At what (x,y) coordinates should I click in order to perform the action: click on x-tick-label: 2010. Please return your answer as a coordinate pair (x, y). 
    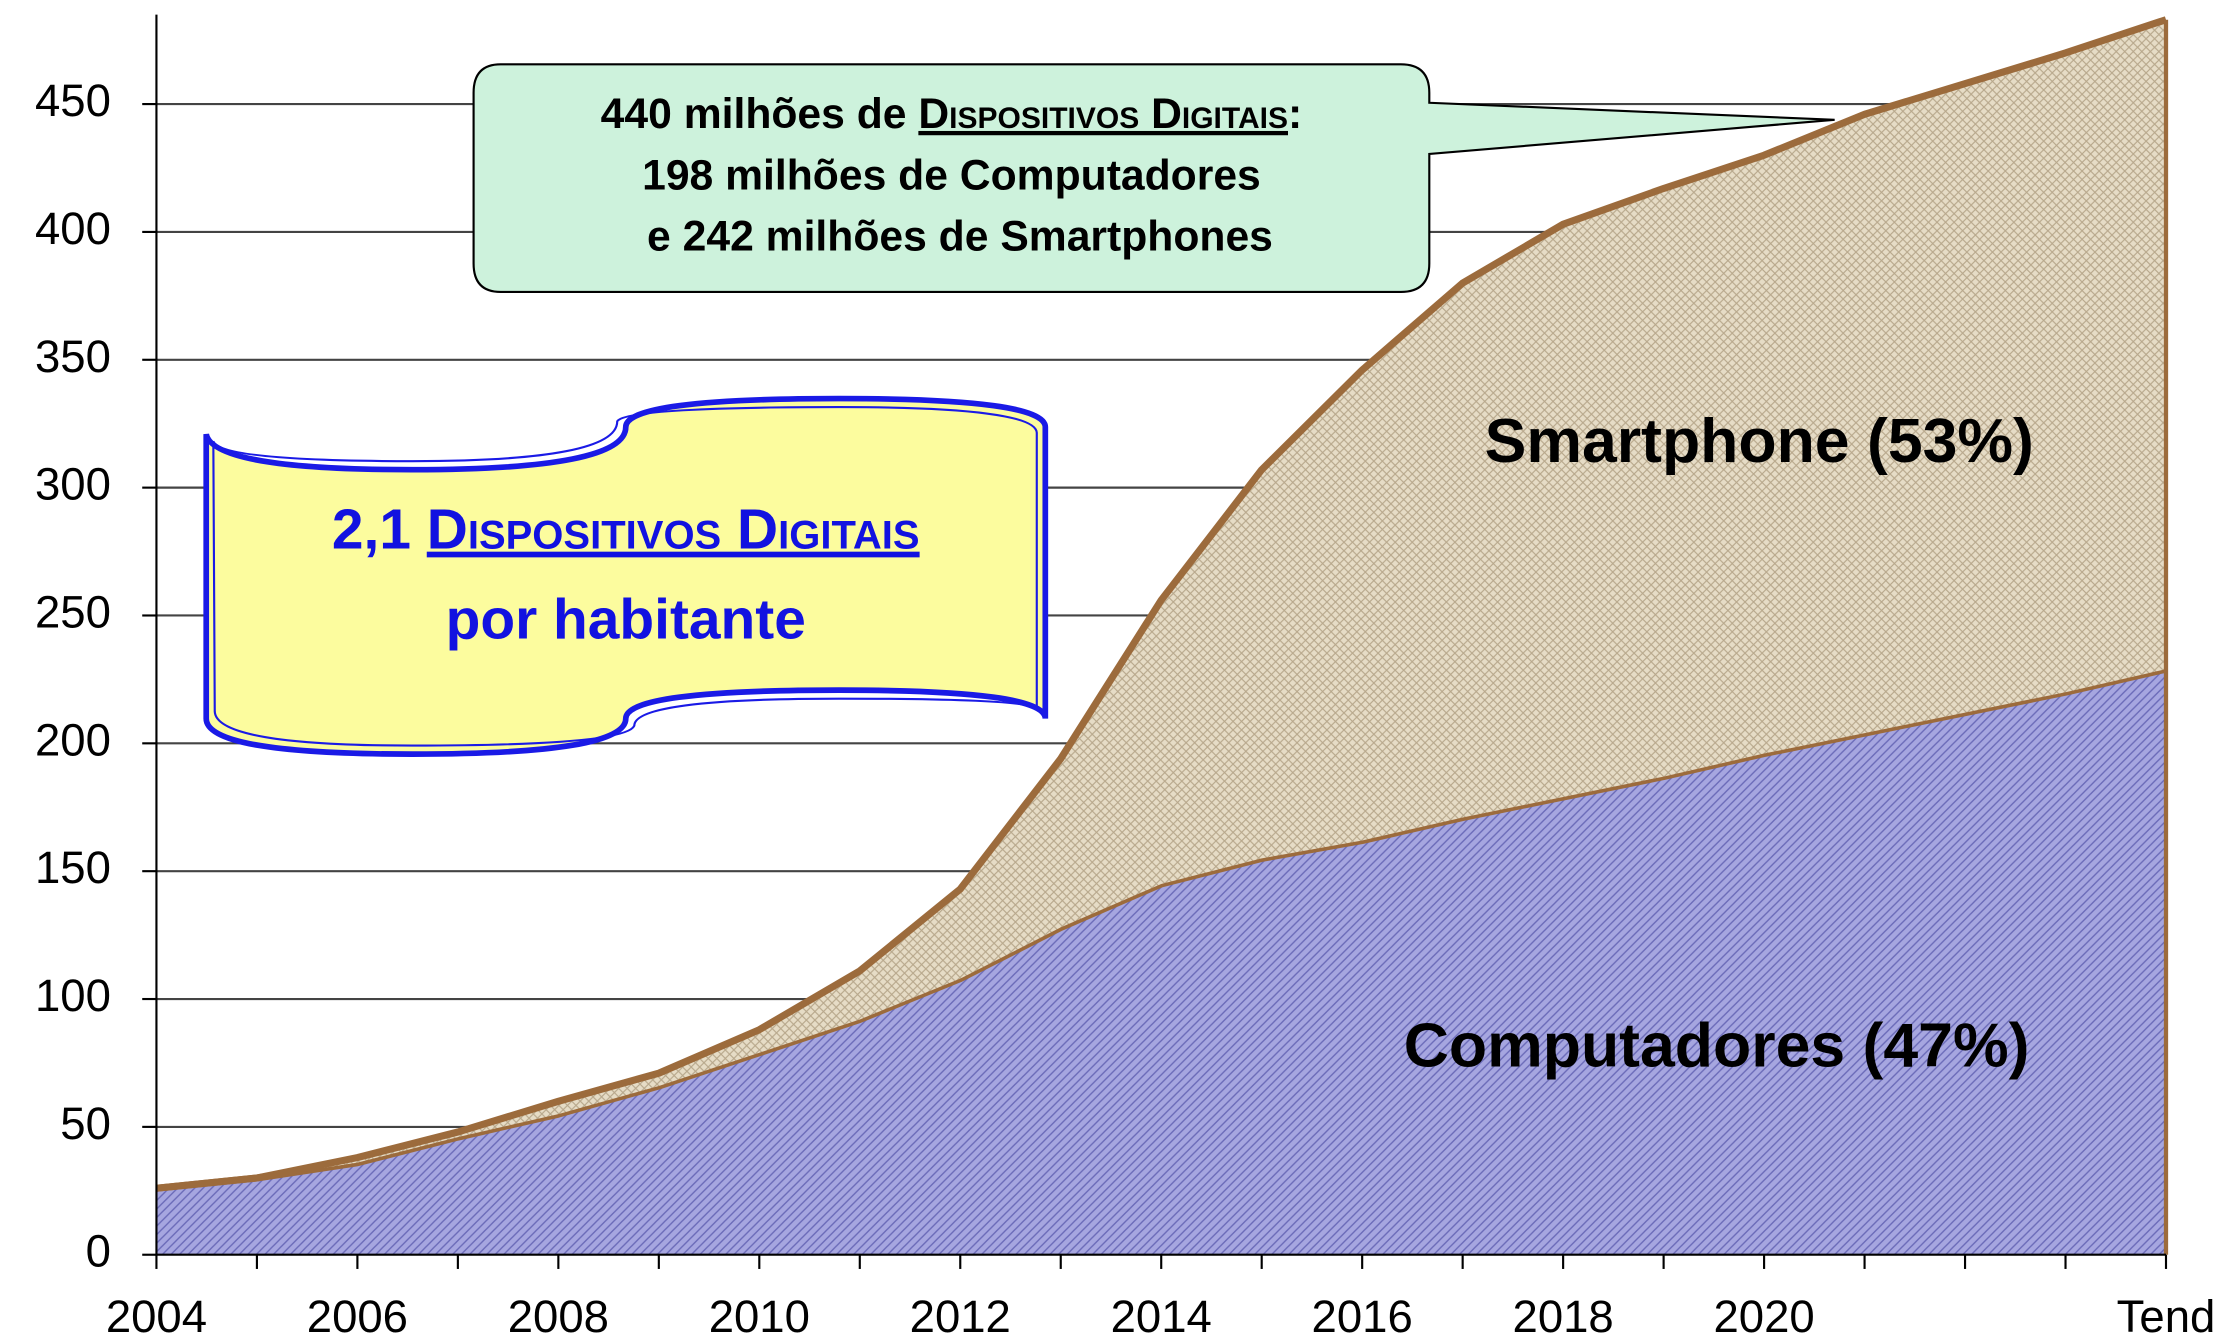
    Looking at the image, I should click on (759, 1315).